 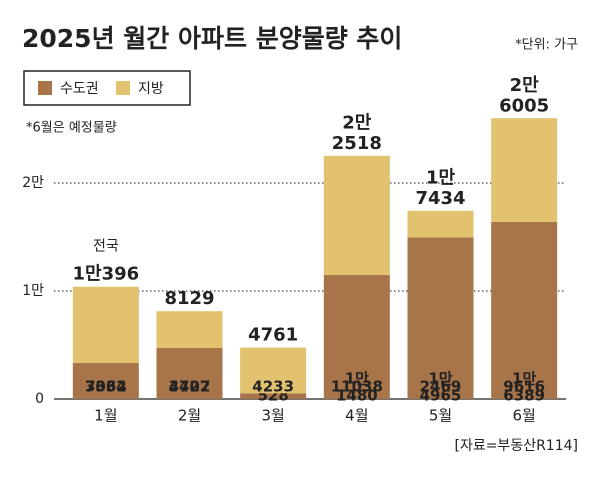 I want to click on total-label: 1만 7434, so click(x=440, y=188).